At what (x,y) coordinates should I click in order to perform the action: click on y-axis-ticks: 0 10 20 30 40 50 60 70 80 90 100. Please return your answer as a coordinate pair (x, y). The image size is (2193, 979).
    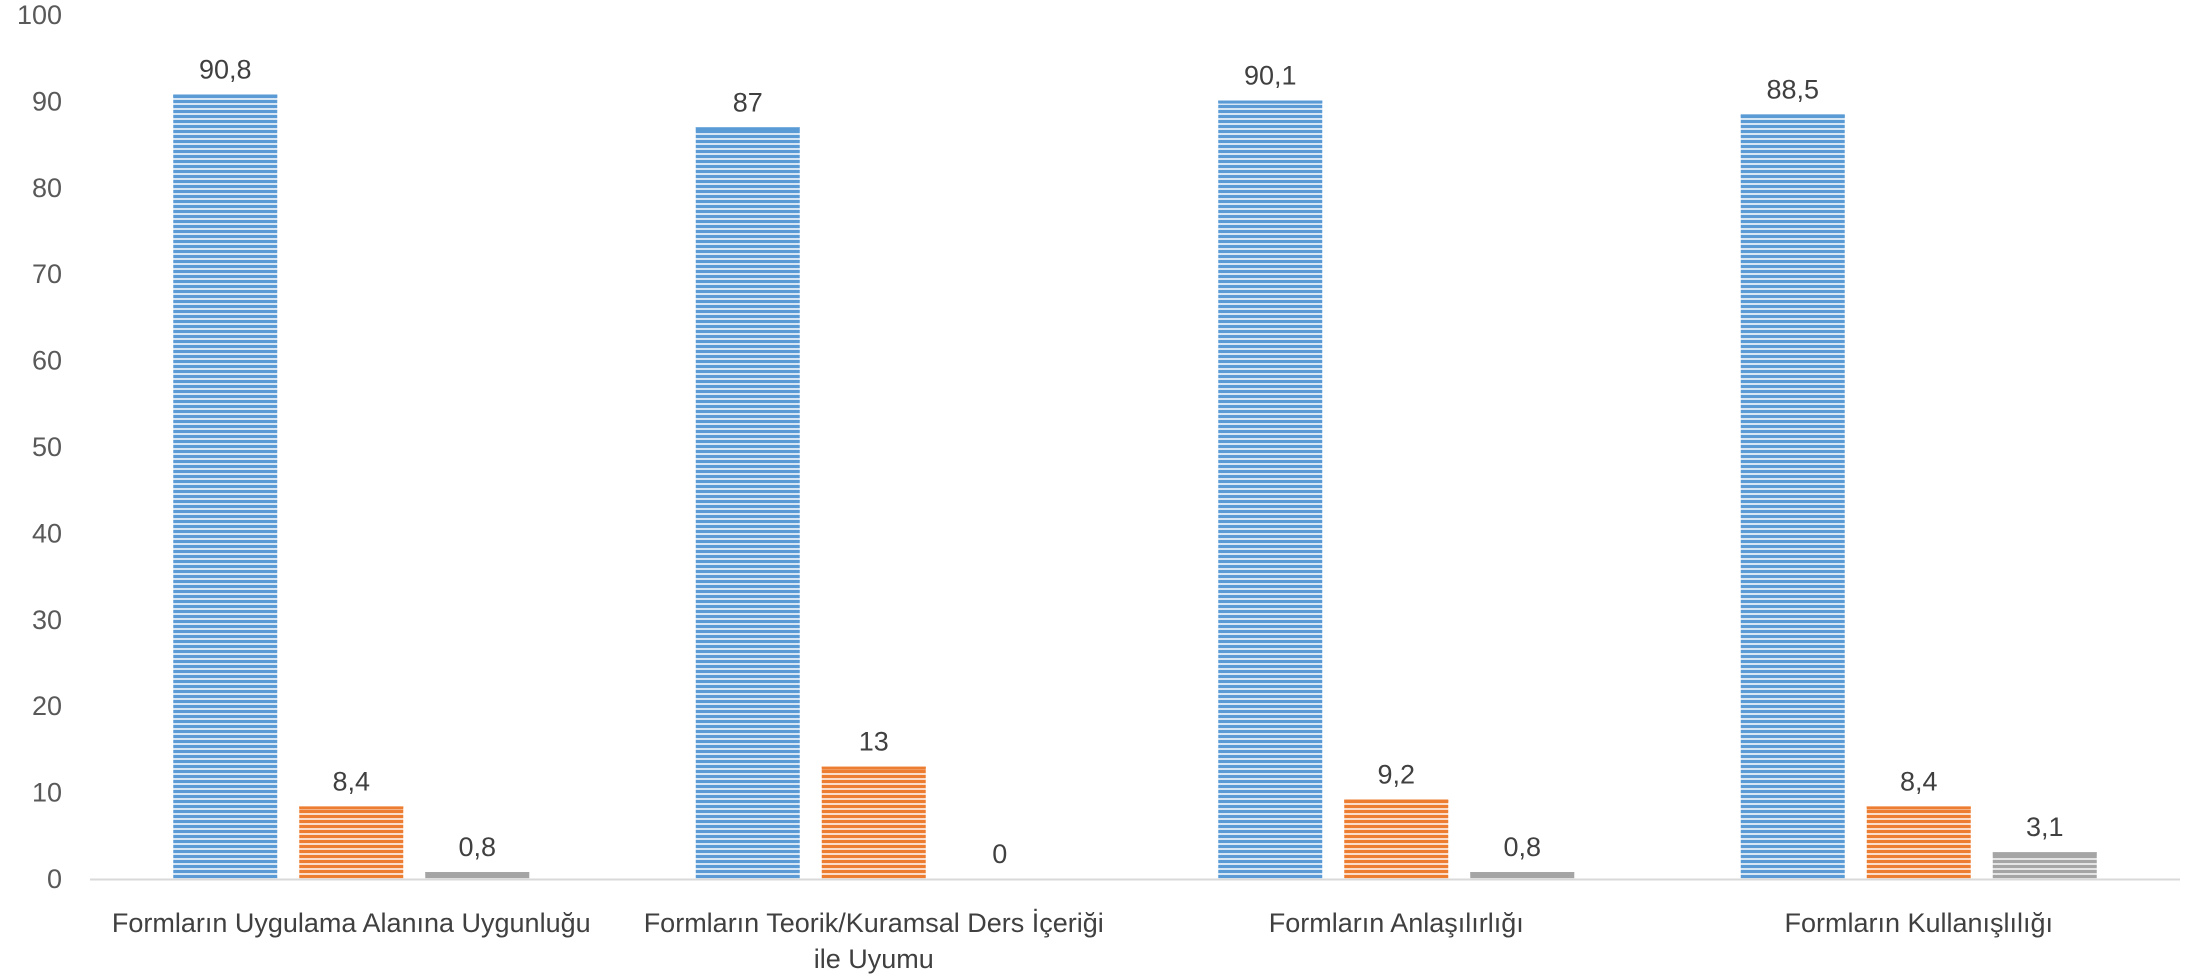
    Looking at the image, I should click on (39, 447).